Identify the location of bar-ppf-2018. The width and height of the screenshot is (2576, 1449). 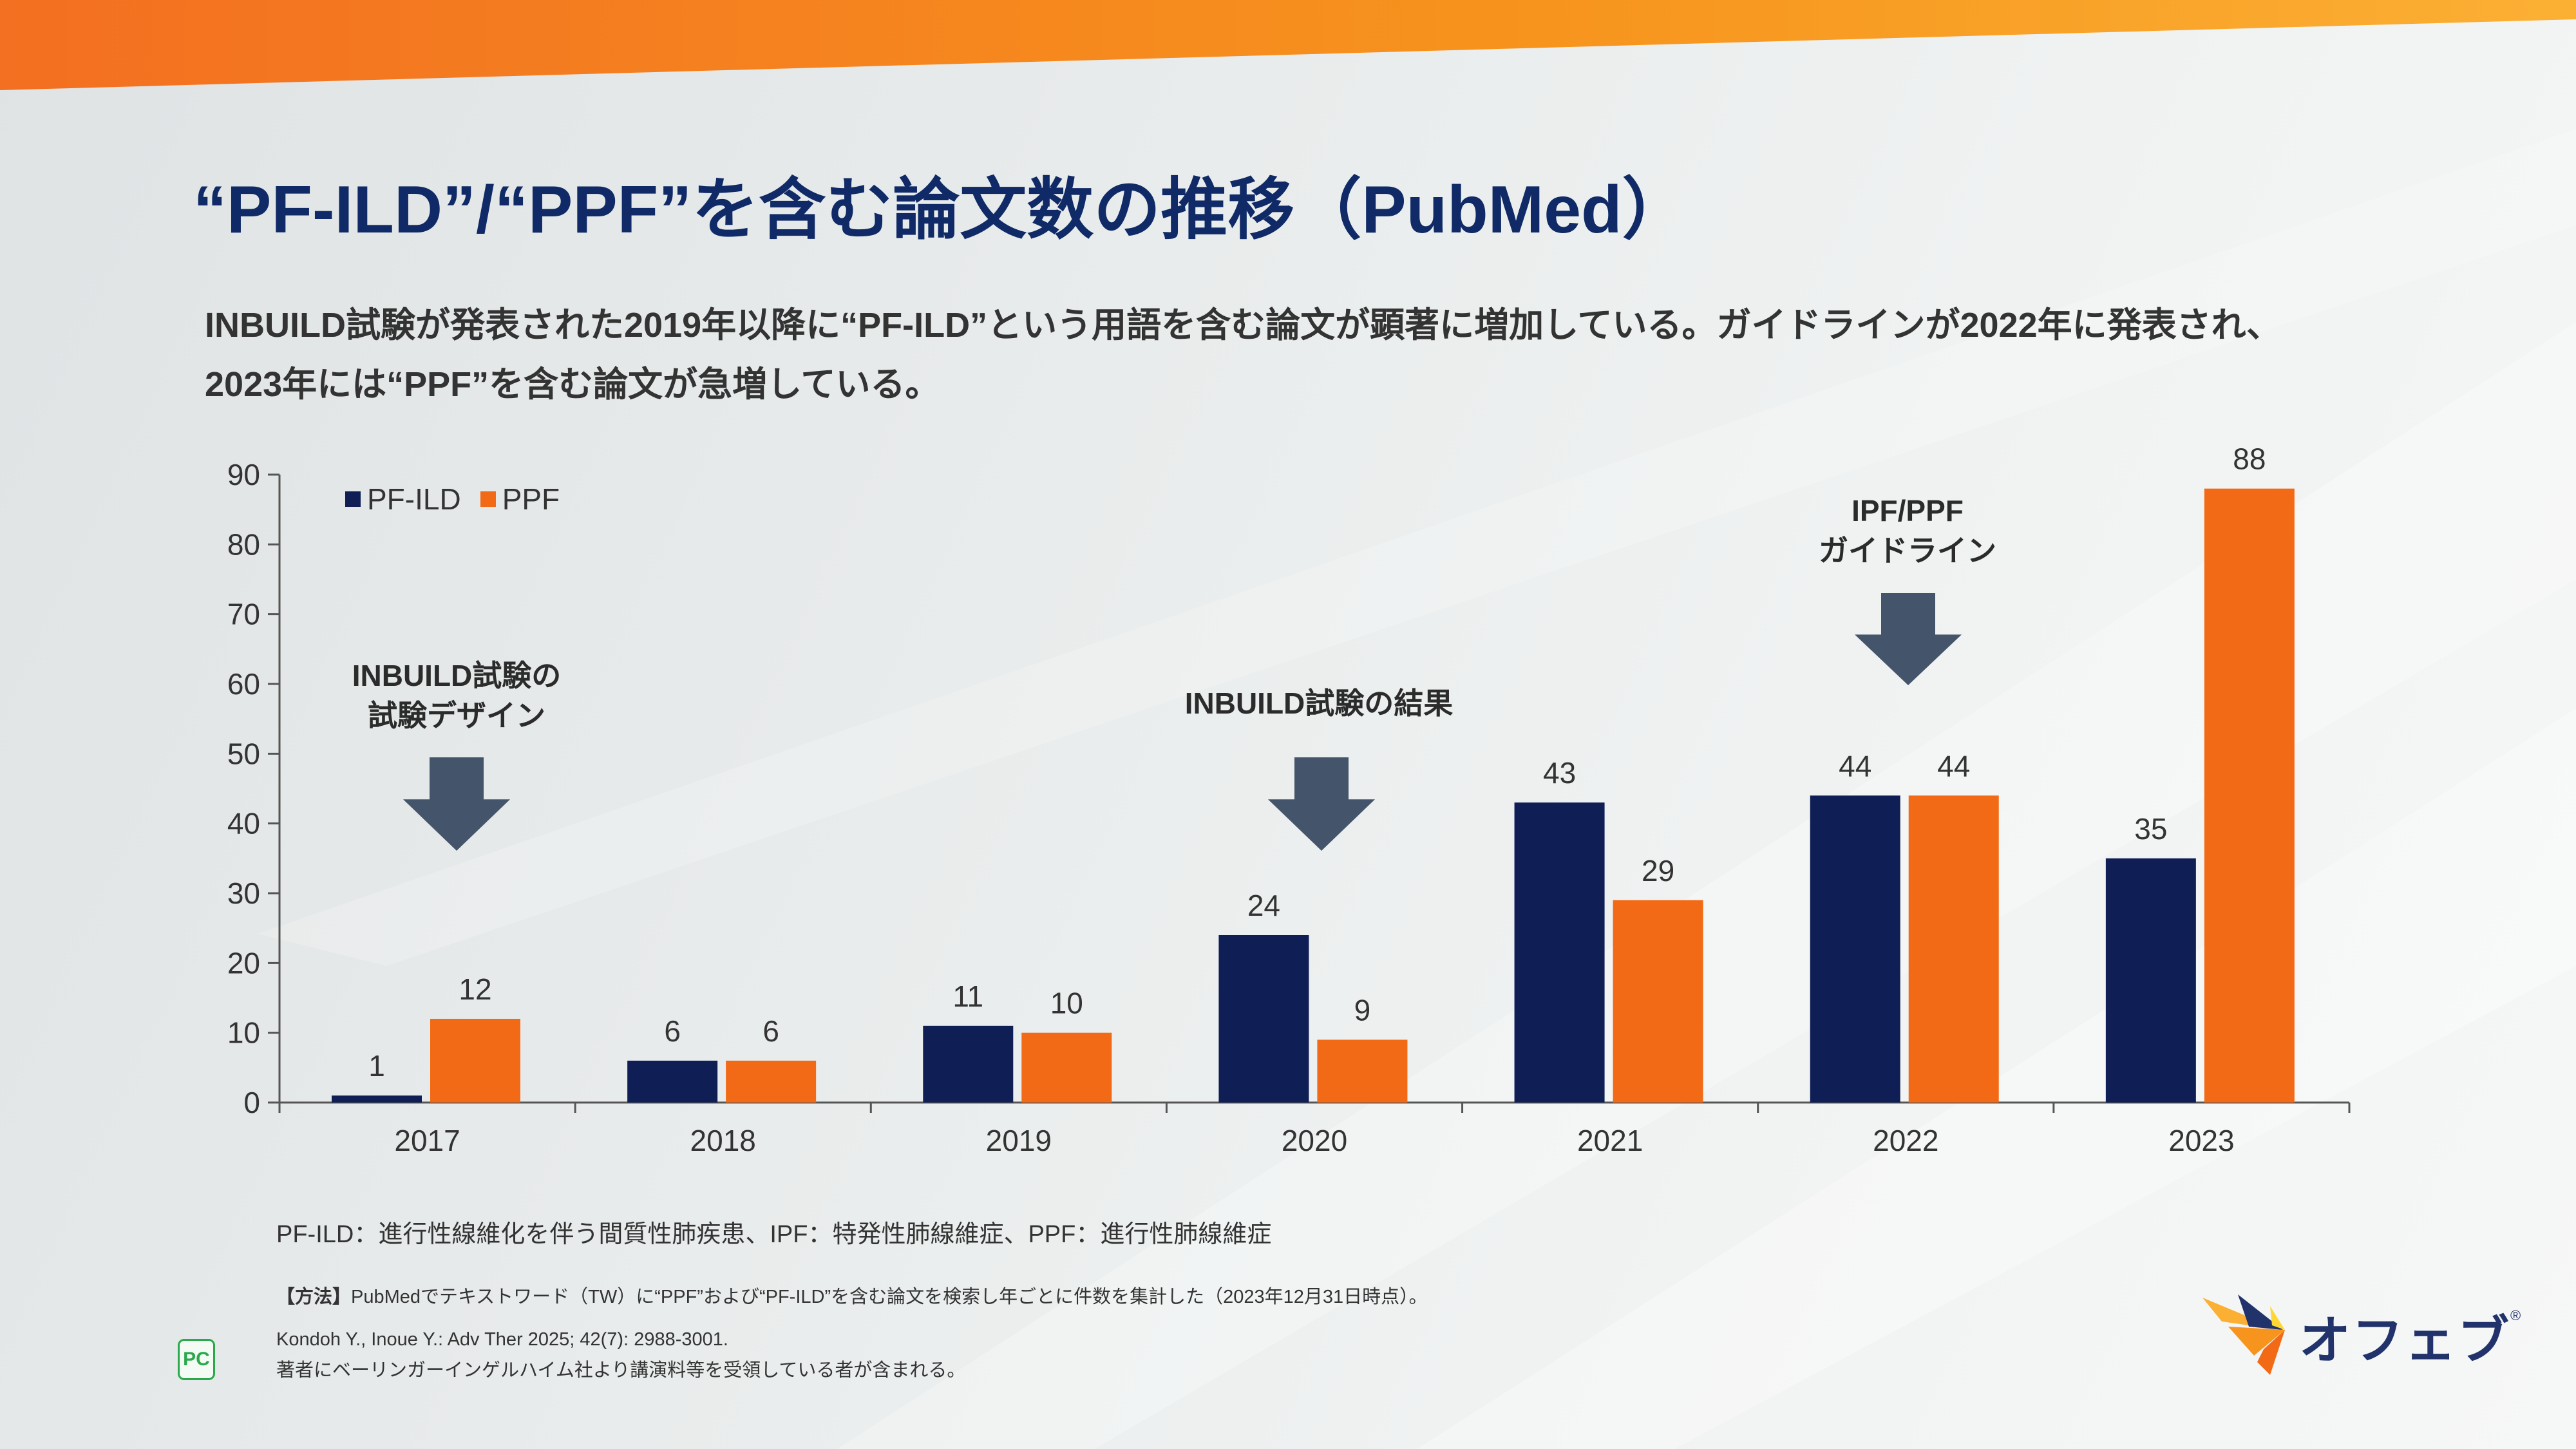
(772, 1082).